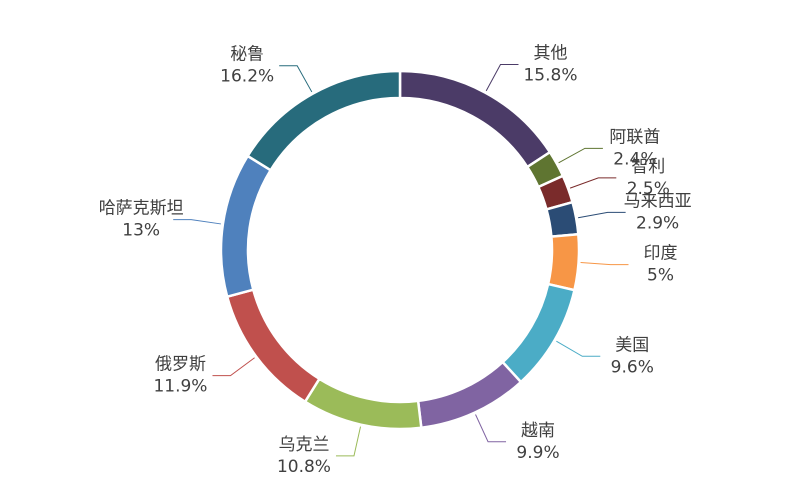 The width and height of the screenshot is (800, 500). I want to click on value-label: 2.5%, so click(648, 189).